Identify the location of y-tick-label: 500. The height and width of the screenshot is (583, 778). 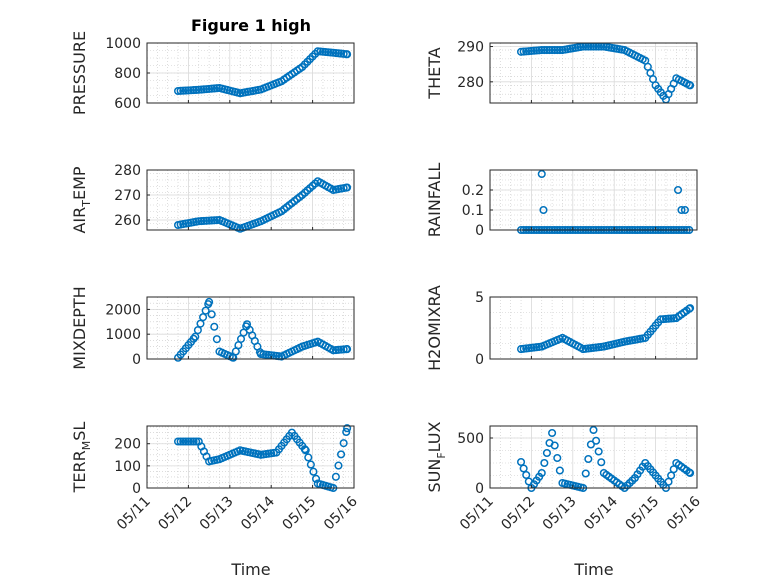
(470, 439).